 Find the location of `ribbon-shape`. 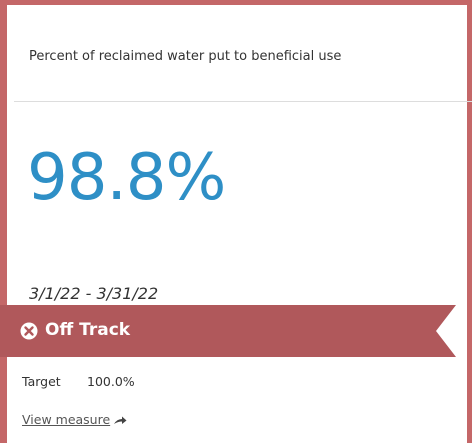

ribbon-shape is located at coordinates (228, 331).